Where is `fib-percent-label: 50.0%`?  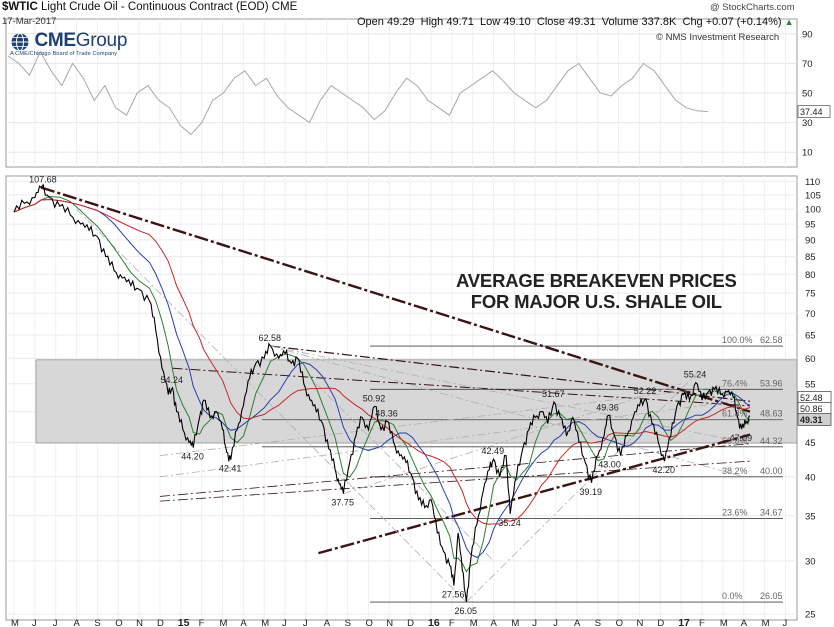 fib-percent-label: 50.0% is located at coordinates (735, 441).